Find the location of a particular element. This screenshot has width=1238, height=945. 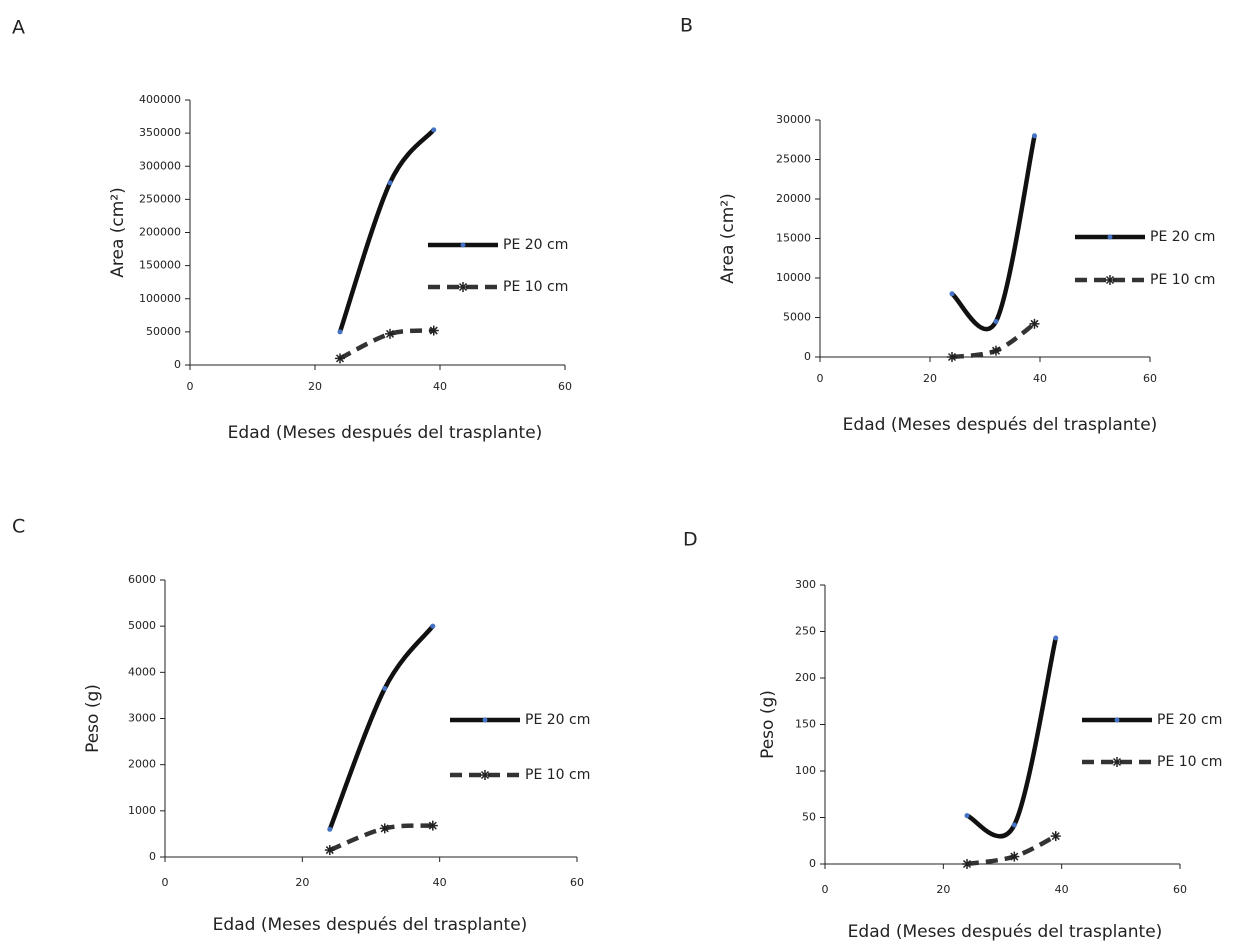

y-tick-label: 1000 is located at coordinates (142, 810).